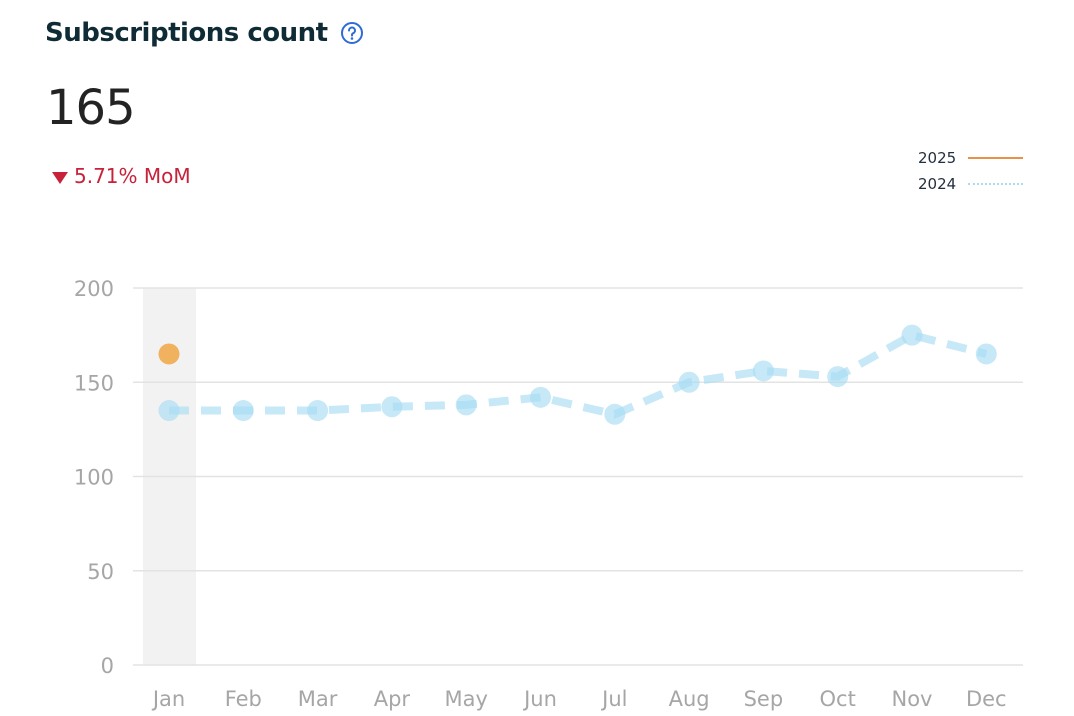 Image resolution: width=1074 pixels, height=716 pixels. I want to click on x-tick-label: Apr, so click(392, 699).